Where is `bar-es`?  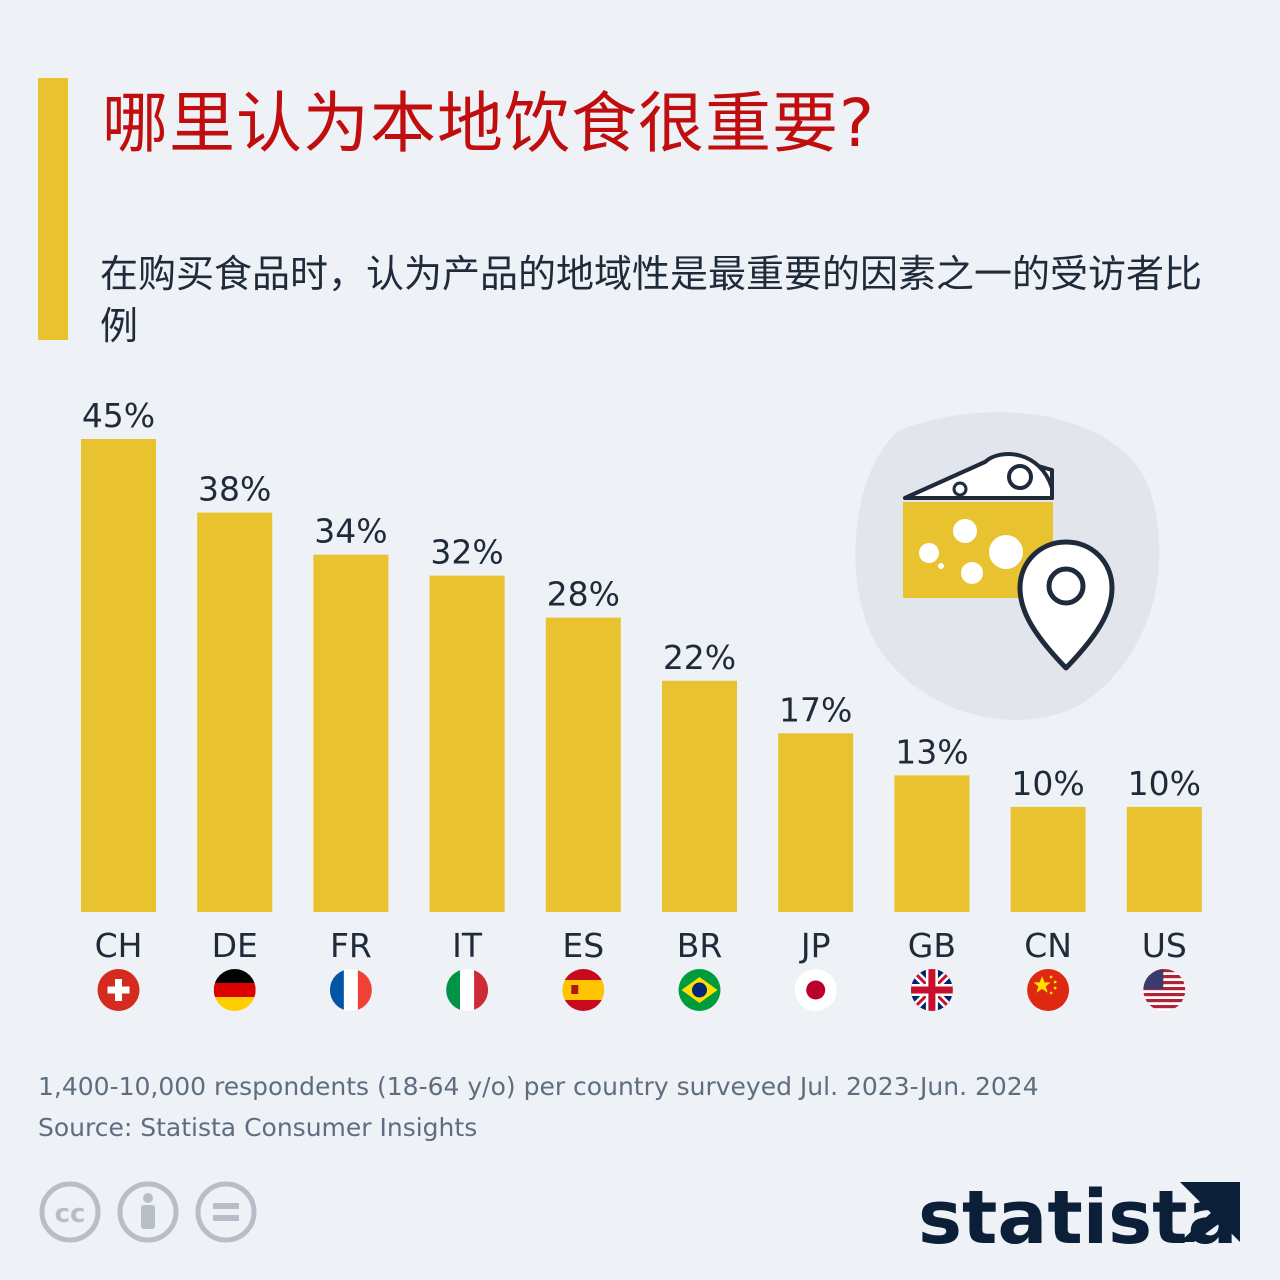
bar-es is located at coordinates (583, 764).